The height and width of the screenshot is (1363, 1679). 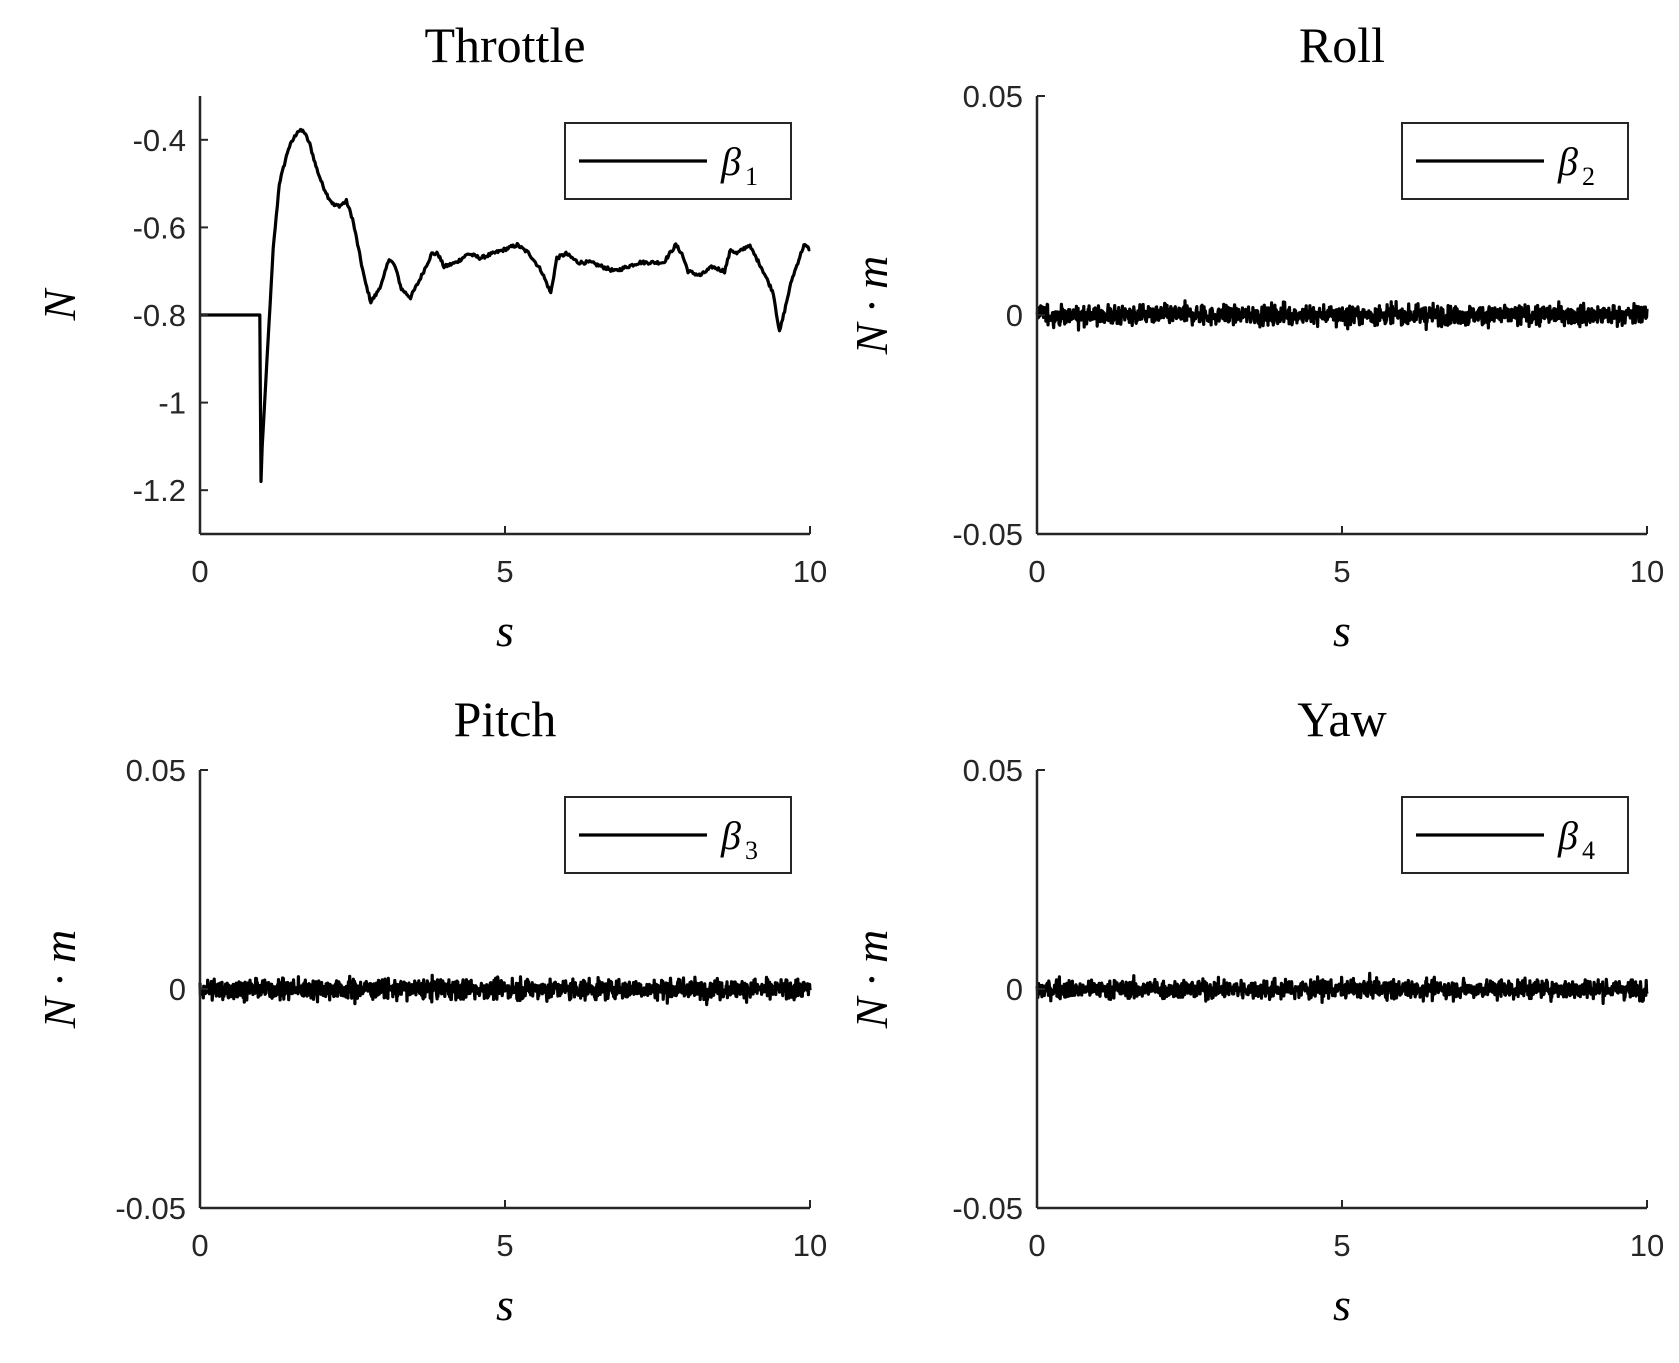 I want to click on y-tick-label: -0.8, so click(x=159, y=315).